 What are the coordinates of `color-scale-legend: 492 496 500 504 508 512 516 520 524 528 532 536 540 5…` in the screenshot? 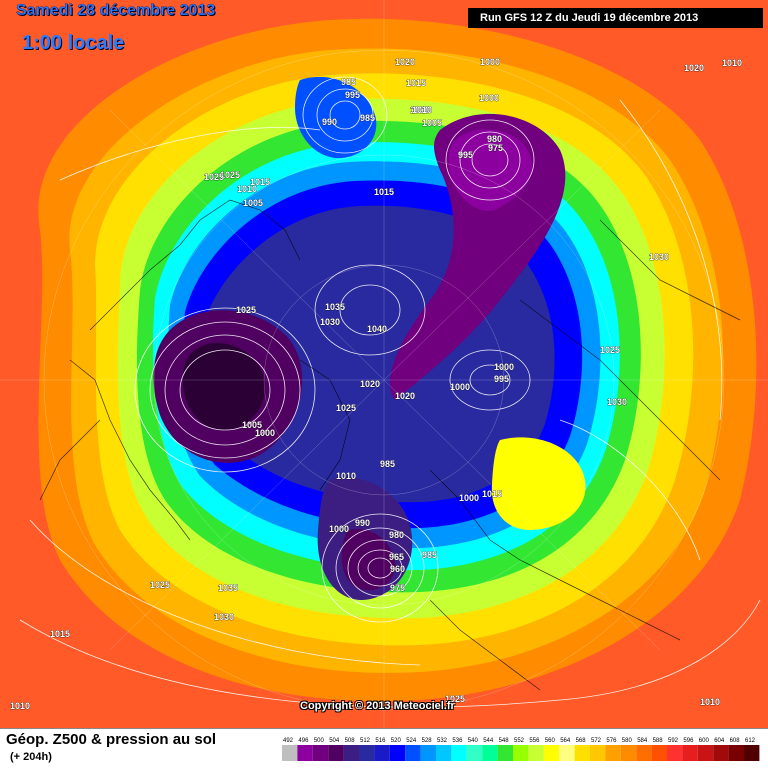 It's located at (522, 748).